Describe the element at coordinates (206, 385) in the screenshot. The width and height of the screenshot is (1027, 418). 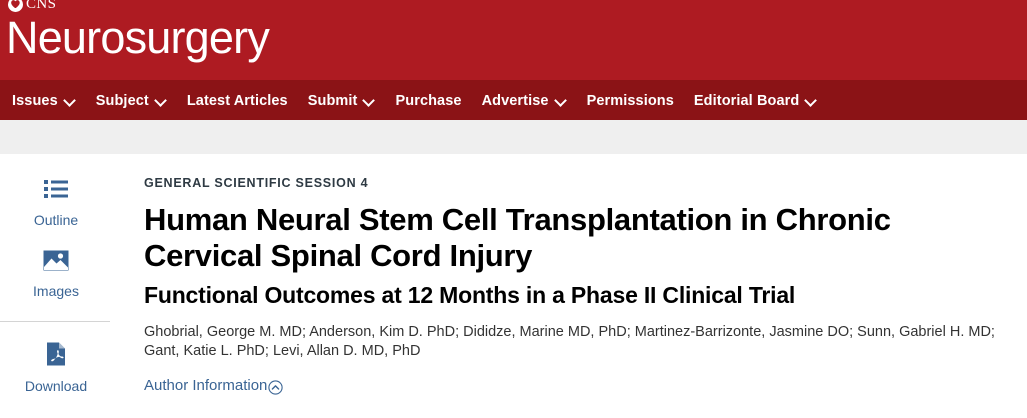
I see `author-information-label: Author Information` at that location.